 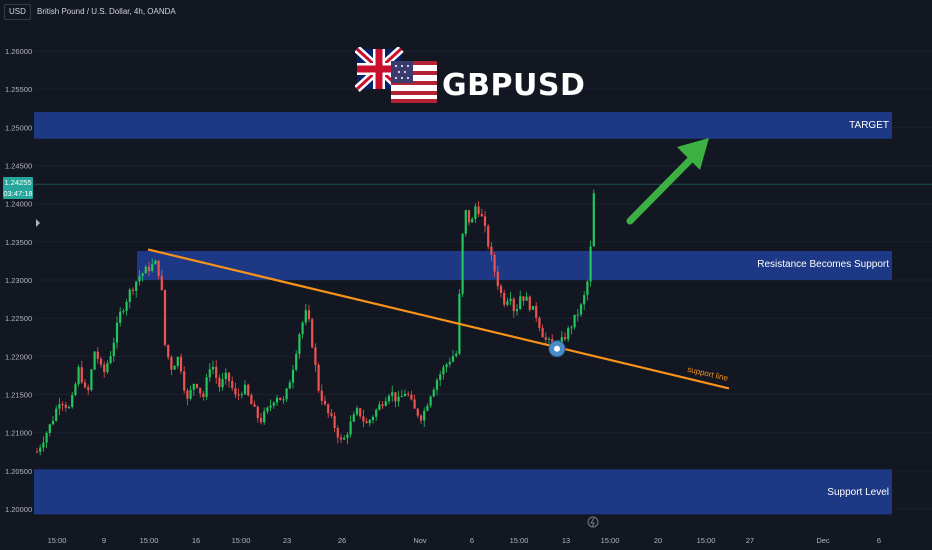 I want to click on y-tick-label: 1.23500, so click(x=18, y=242).